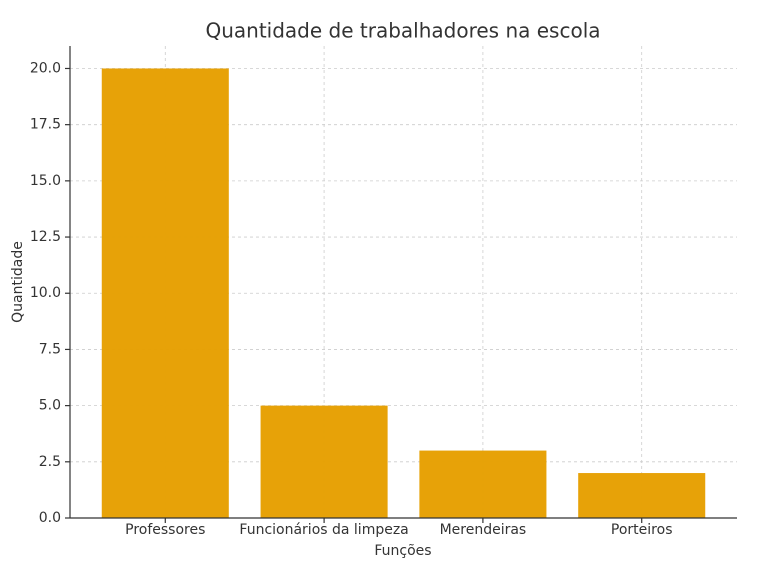  Describe the element at coordinates (483, 530) in the screenshot. I see `x-tick-label: Merendeiras` at that location.